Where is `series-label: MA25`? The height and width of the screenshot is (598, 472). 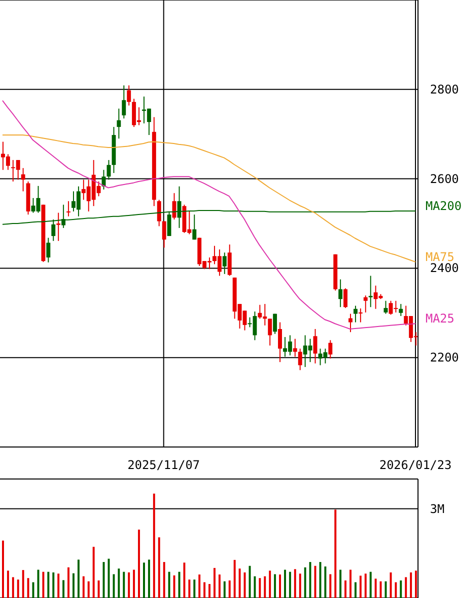
series-label: MA25 is located at coordinates (439, 319).